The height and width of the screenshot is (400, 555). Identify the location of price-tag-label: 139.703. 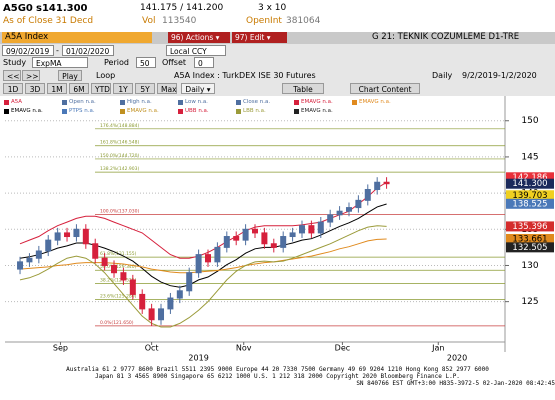
(529, 196).